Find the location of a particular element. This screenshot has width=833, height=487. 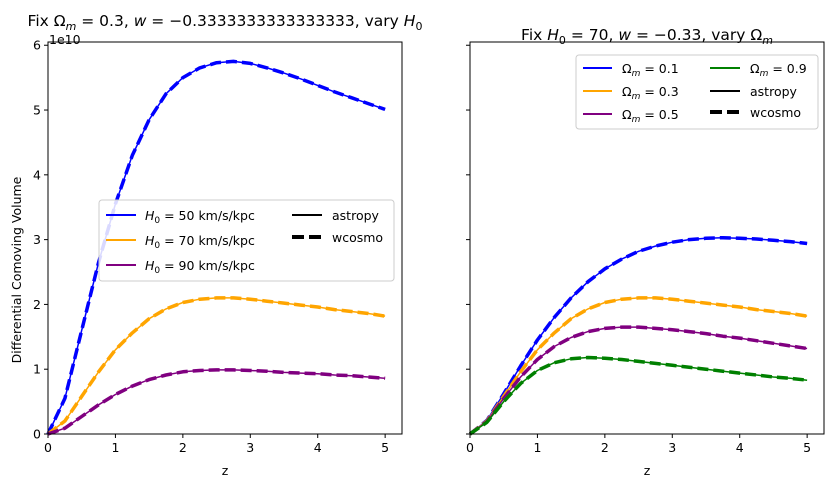

left-legend-label-h70: H0 = 70 km/s/kpc is located at coordinates (200, 242).